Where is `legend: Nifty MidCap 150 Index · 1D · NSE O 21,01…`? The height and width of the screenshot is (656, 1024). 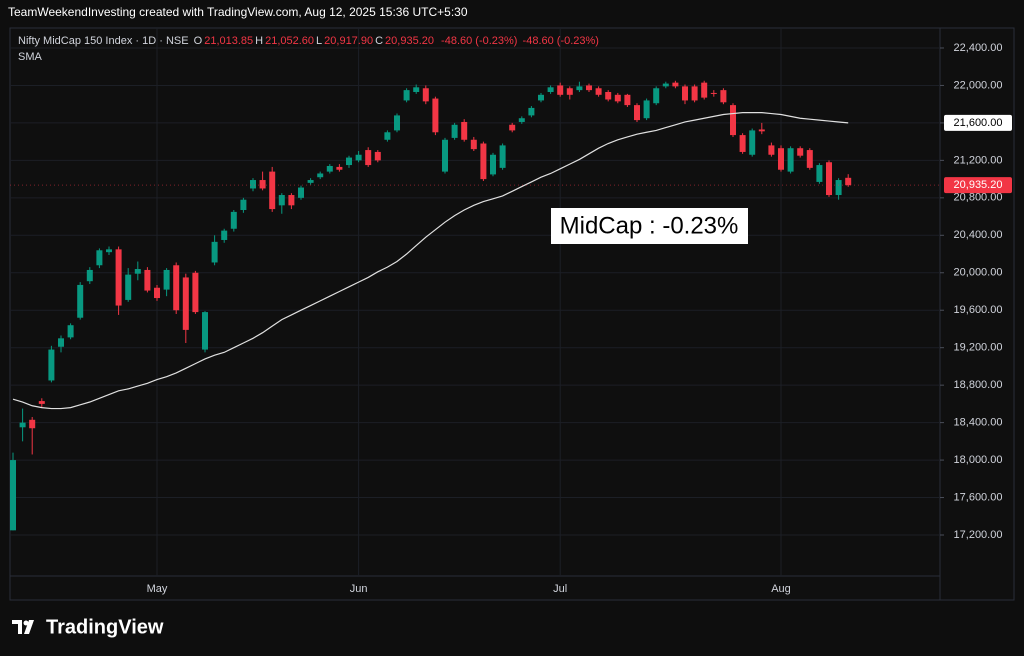
legend: Nifty MidCap 150 Index · 1D · NSE O 21,01… is located at coordinates (309, 49).